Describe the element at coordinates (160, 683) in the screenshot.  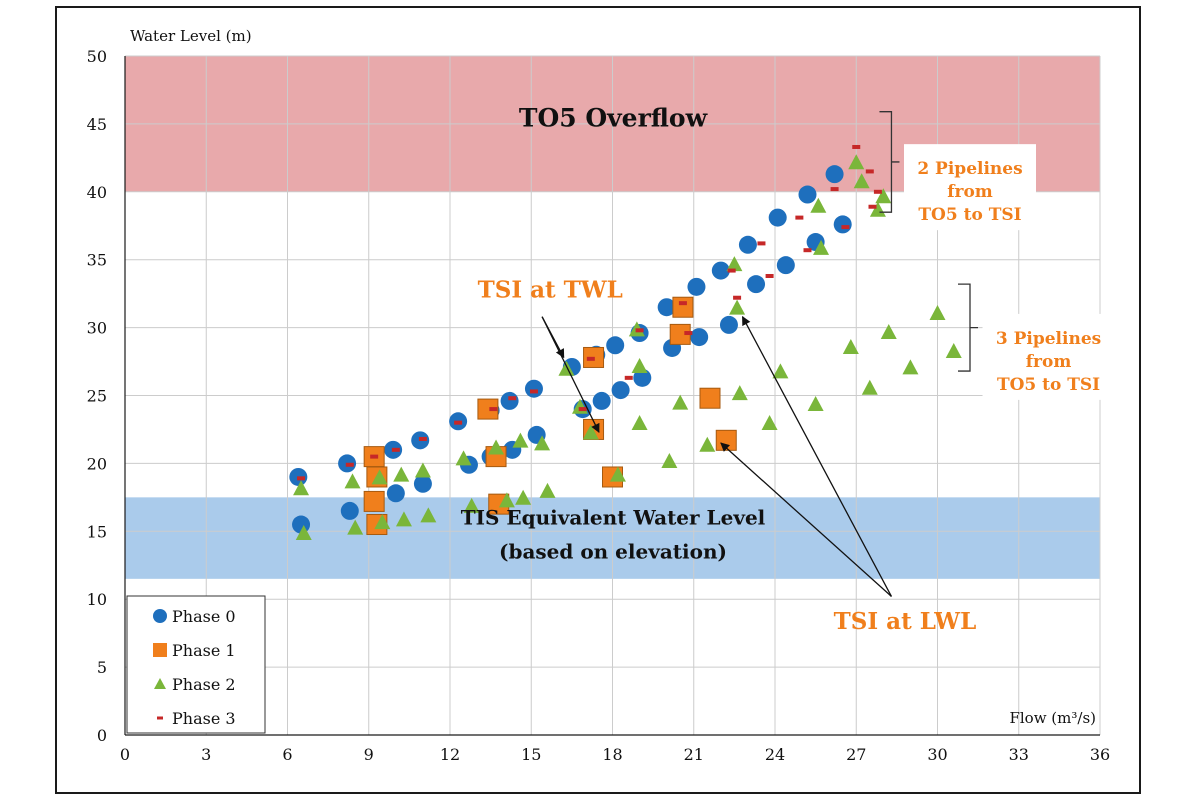
I see `legend-marker-triangle` at that location.